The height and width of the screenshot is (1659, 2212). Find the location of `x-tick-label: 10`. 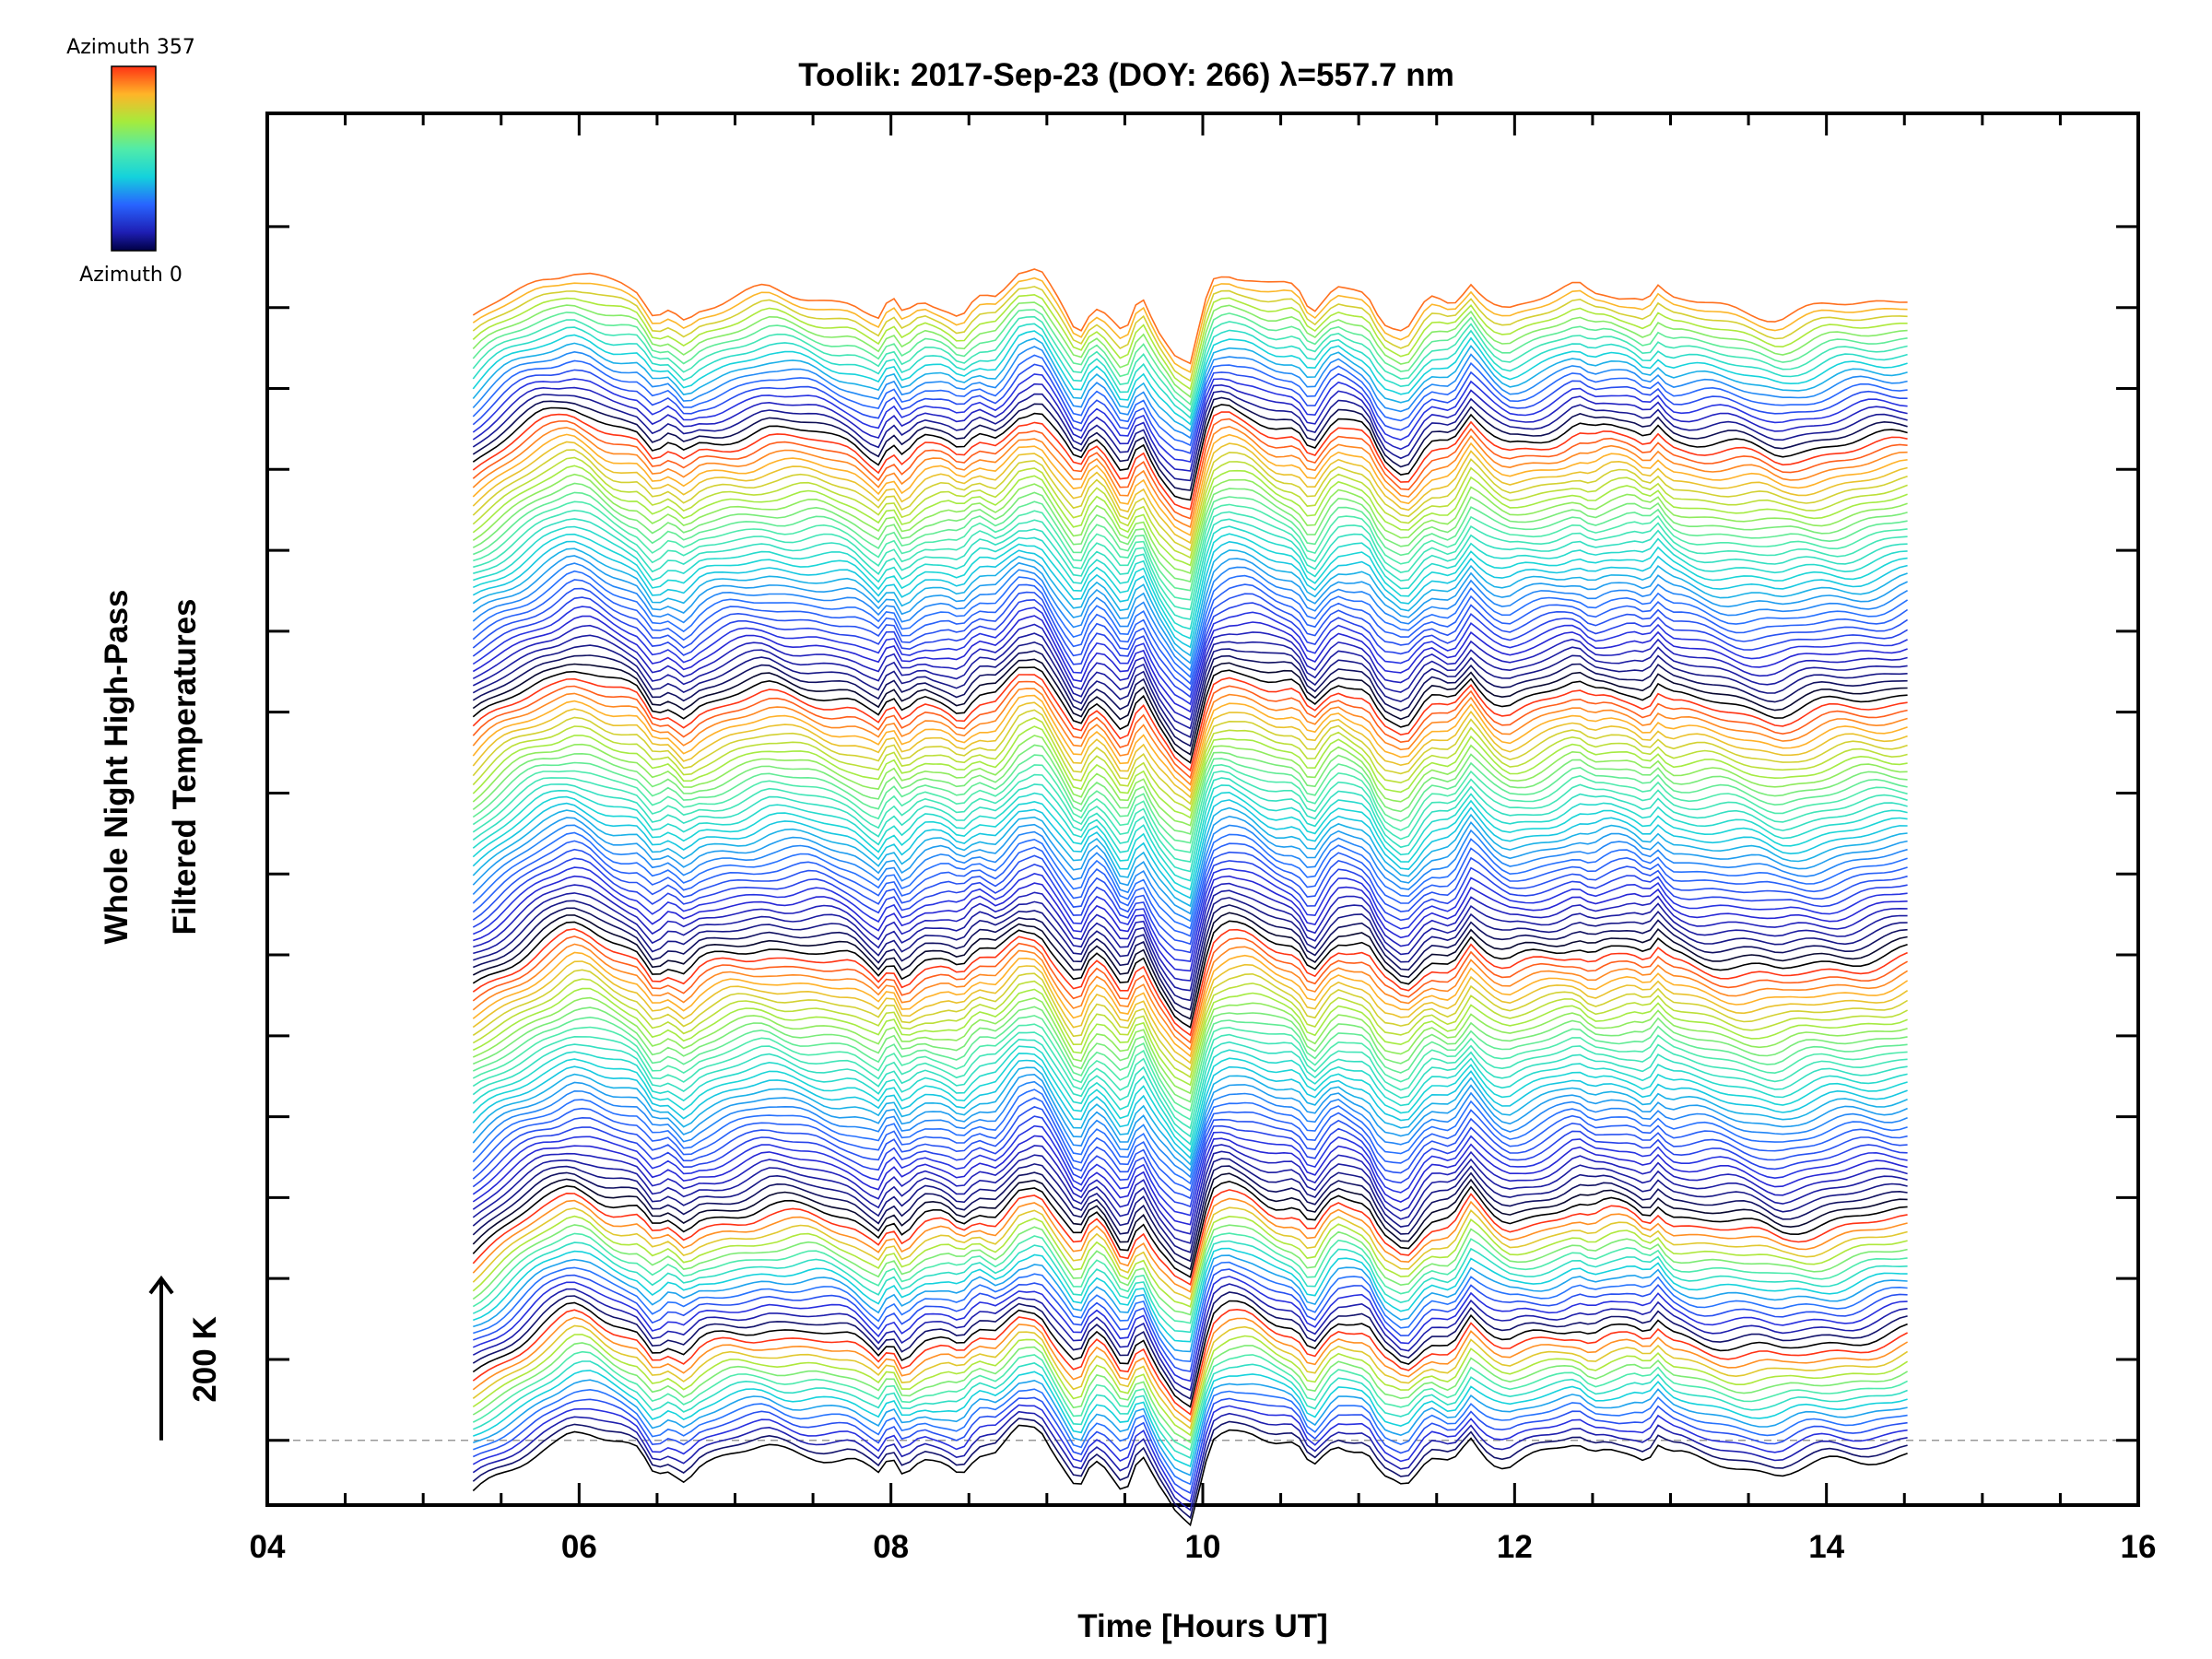

x-tick-label: 10 is located at coordinates (1203, 1547).